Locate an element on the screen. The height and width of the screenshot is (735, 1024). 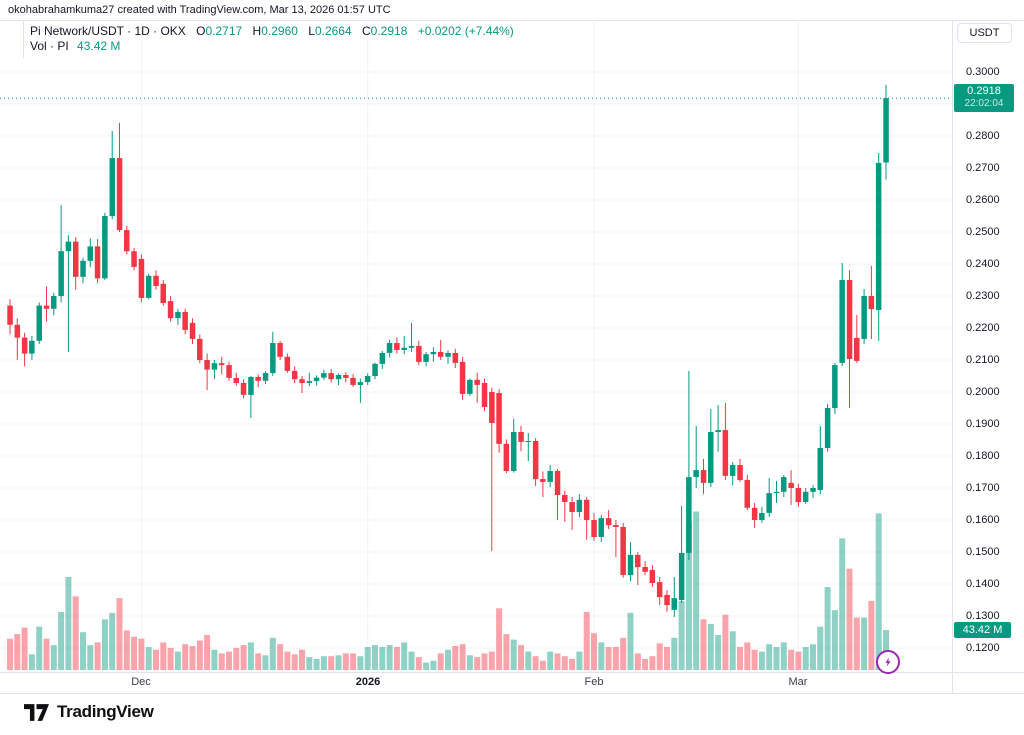
price-tick-label: 0.2800 is located at coordinates (983, 136).